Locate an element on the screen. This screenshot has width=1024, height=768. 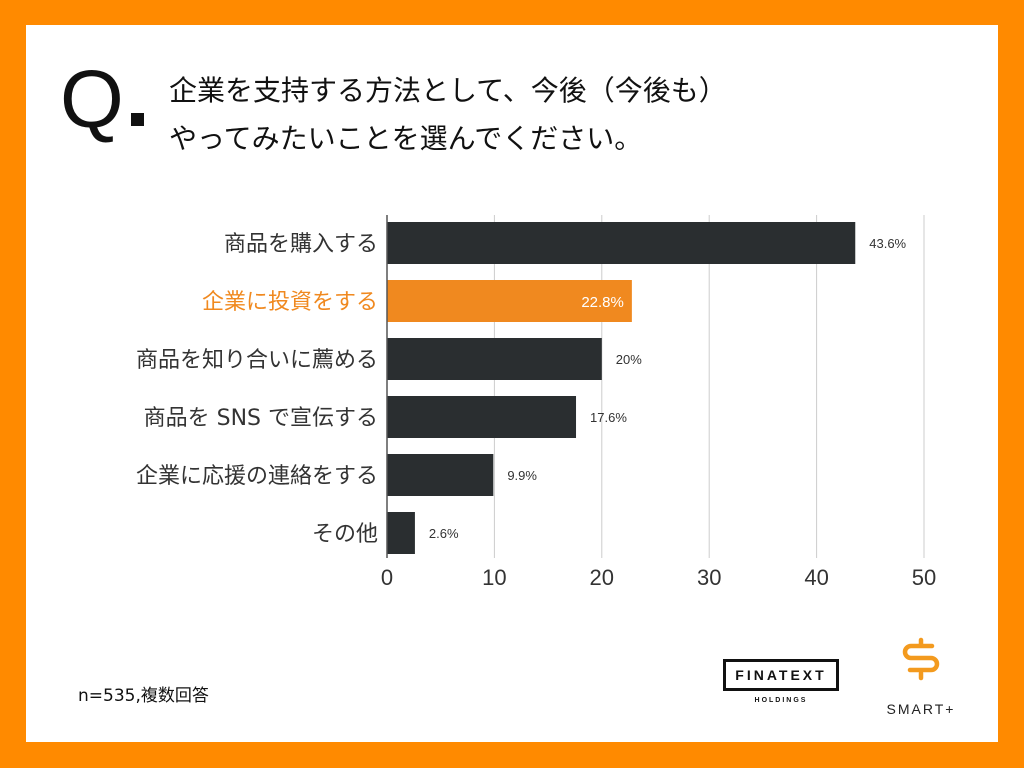
finatext-logo: FINATEXT HOLDINGS is located at coordinates (781, 685).